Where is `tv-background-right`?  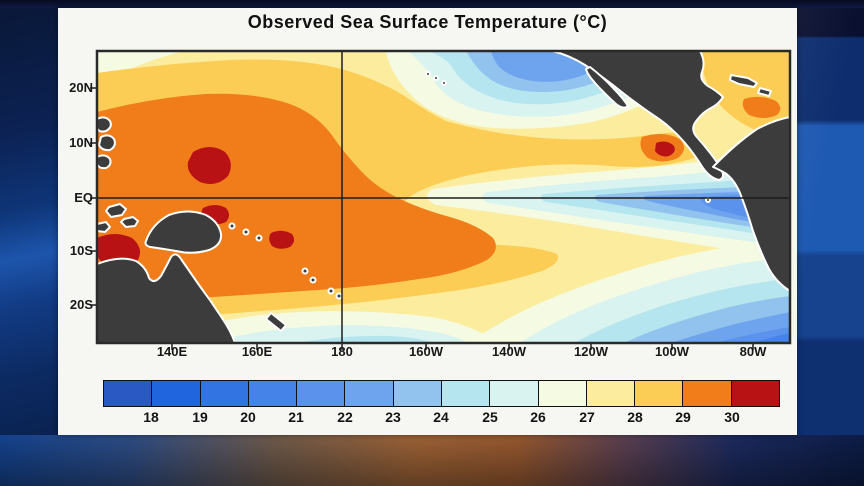
tv-background-right is located at coordinates (830, 247).